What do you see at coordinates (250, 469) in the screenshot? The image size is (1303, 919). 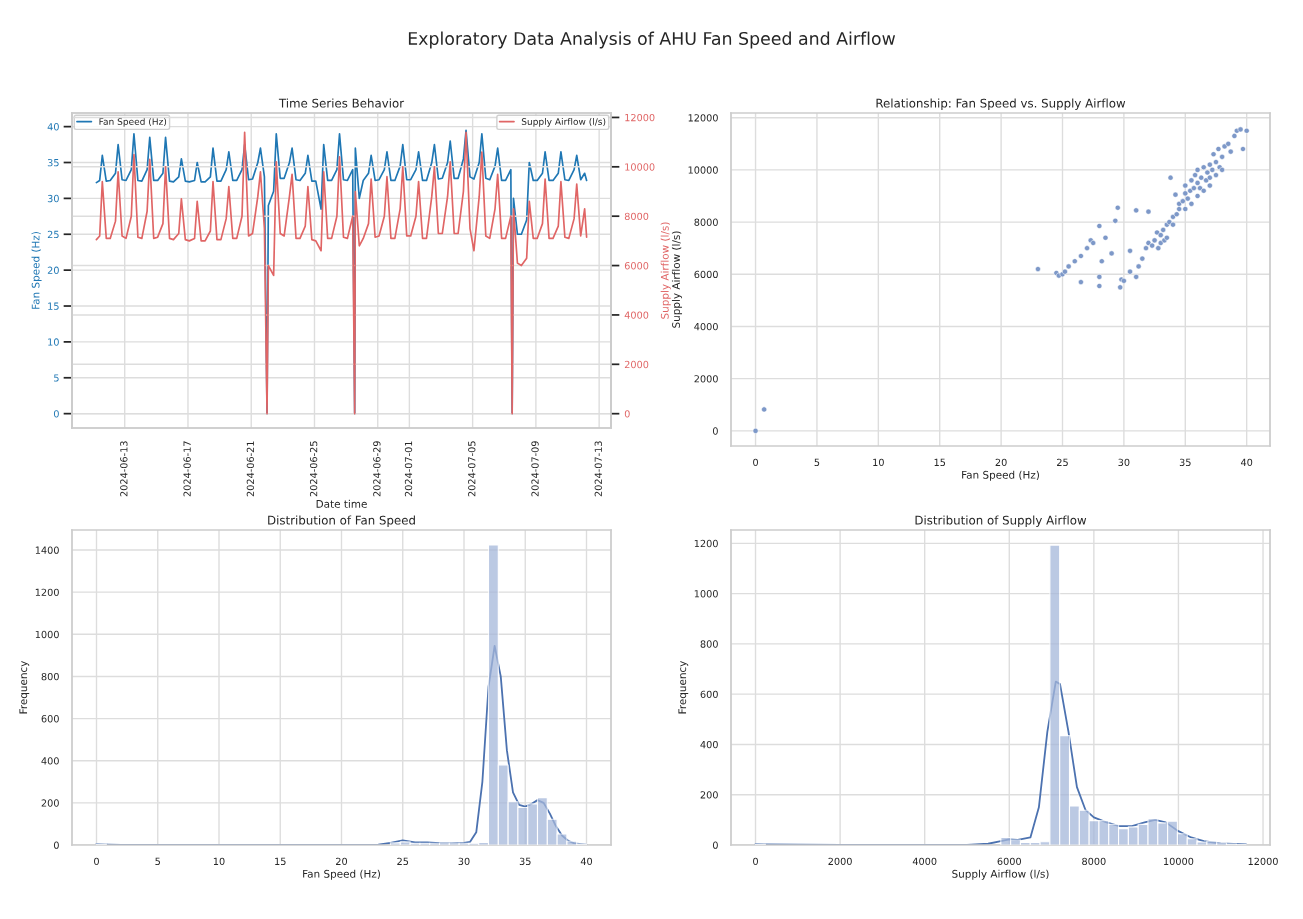 I see `x-tick-label: 2024-06-21` at bounding box center [250, 469].